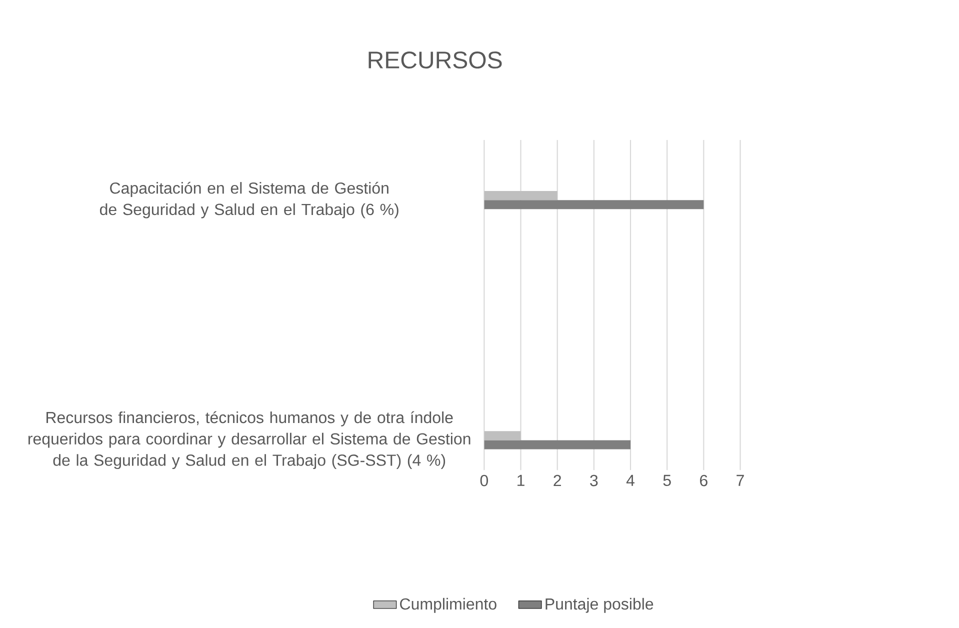 The image size is (959, 628). I want to click on chart-title: RECURSOS, so click(435, 59).